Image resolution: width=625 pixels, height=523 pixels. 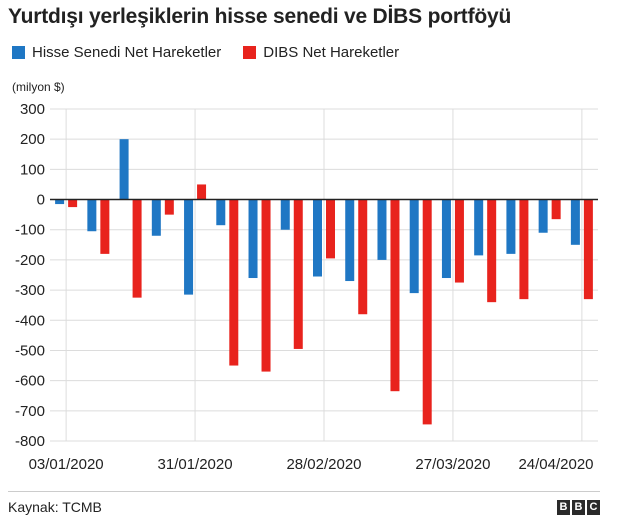 What do you see at coordinates (55, 507) in the screenshot?
I see `source-note: Kaynak: TCMB` at bounding box center [55, 507].